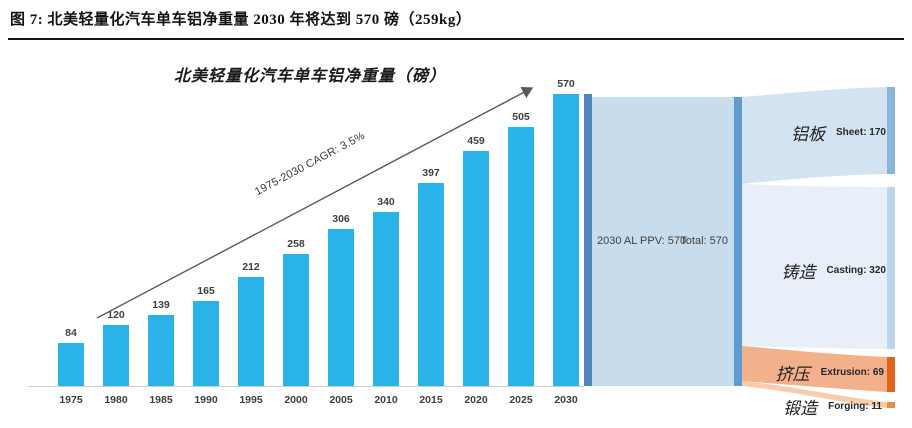 The width and height of the screenshot is (912, 428). I want to click on bar-value-label: 258, so click(296, 244).